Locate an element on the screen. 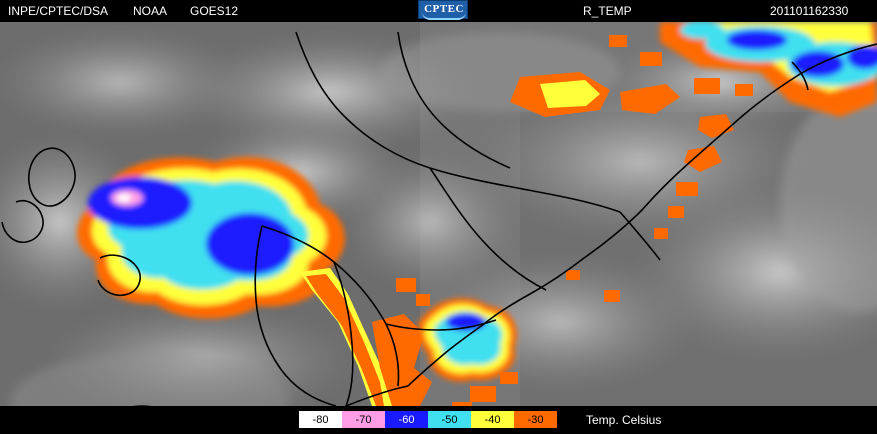 The image size is (877, 434). frontal-band-south is located at coordinates (409, 337).